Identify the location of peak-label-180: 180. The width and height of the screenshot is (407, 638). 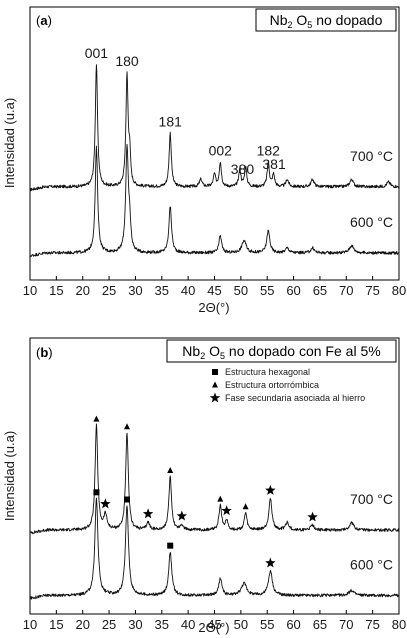
(127, 61).